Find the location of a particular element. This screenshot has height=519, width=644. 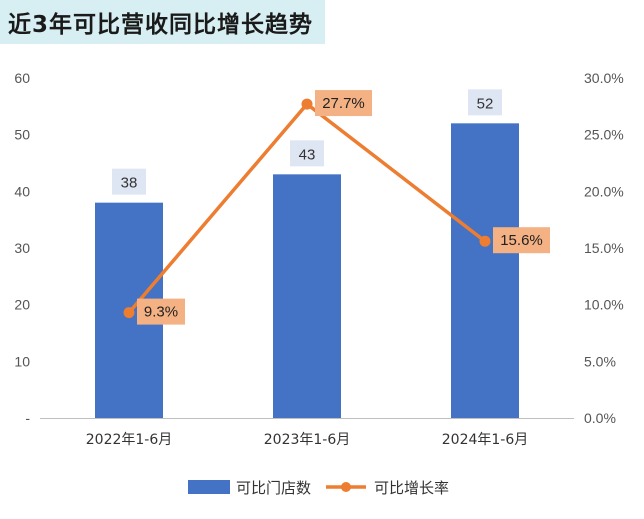

y-right-tick-label: 20.0% is located at coordinates (604, 191).